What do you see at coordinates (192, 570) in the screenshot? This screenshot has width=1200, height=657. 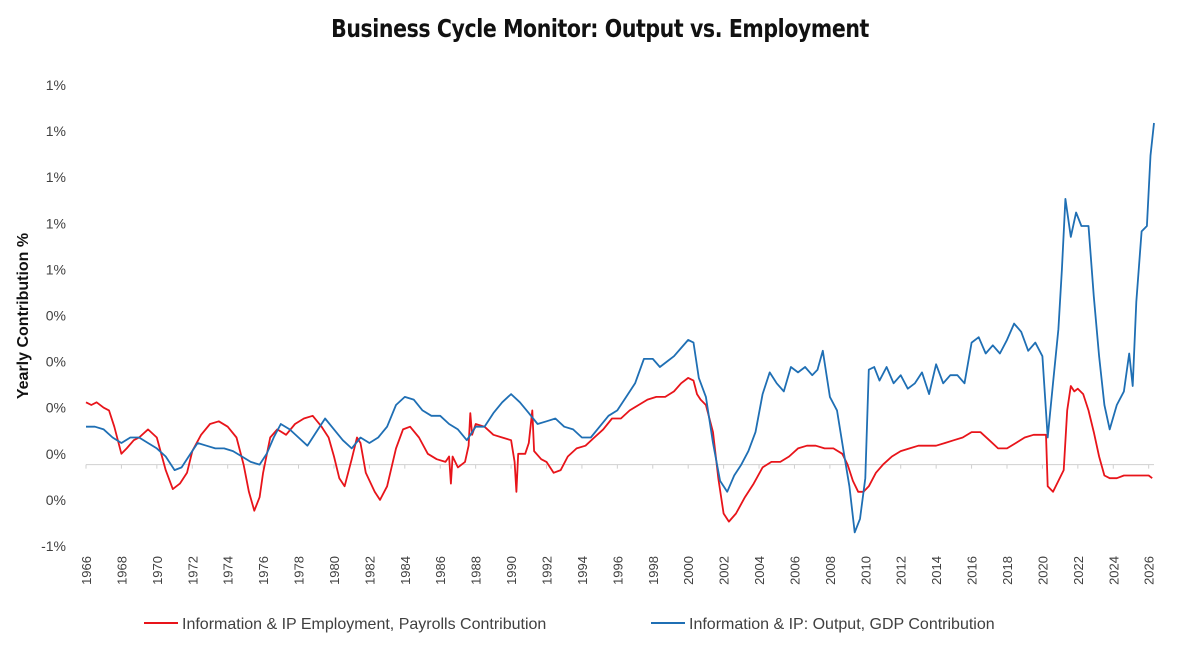 I see `x-tick-label: 1972` at bounding box center [192, 570].